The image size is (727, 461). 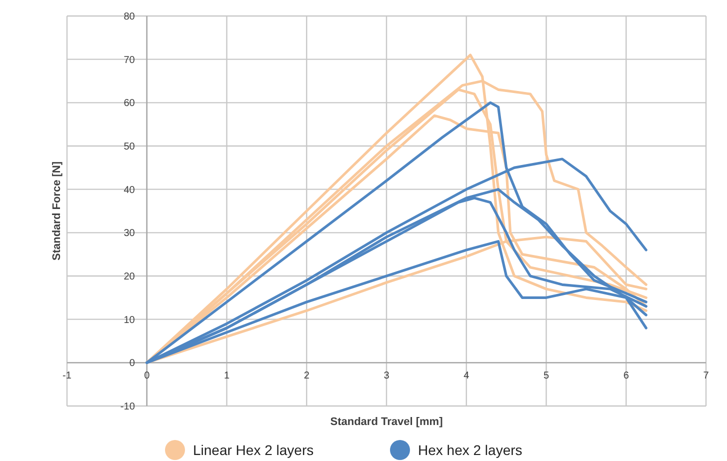 I want to click on y-tick-label: 10, so click(x=130, y=320).